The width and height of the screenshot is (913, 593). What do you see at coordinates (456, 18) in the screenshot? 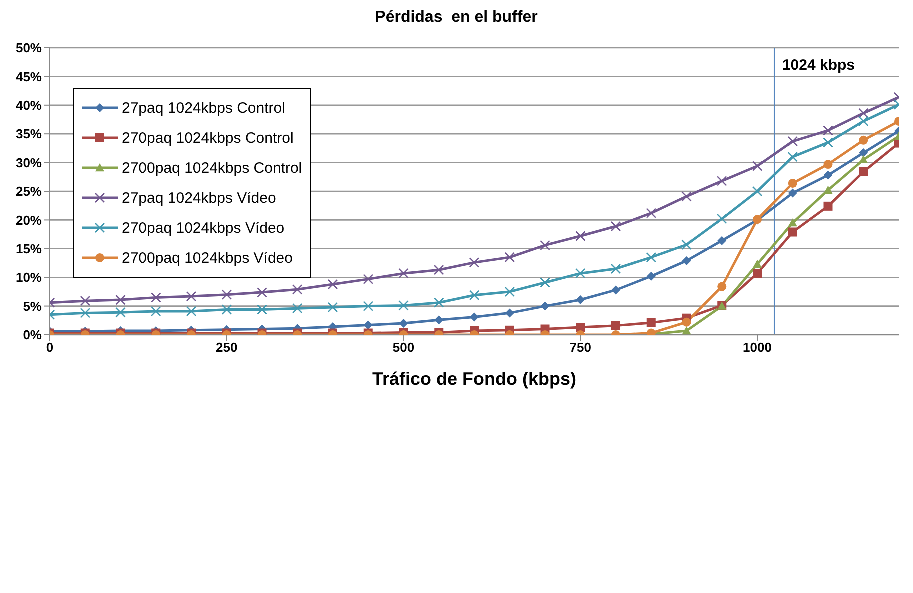
I see `chart-title: Pérdidas en el buffer` at bounding box center [456, 18].